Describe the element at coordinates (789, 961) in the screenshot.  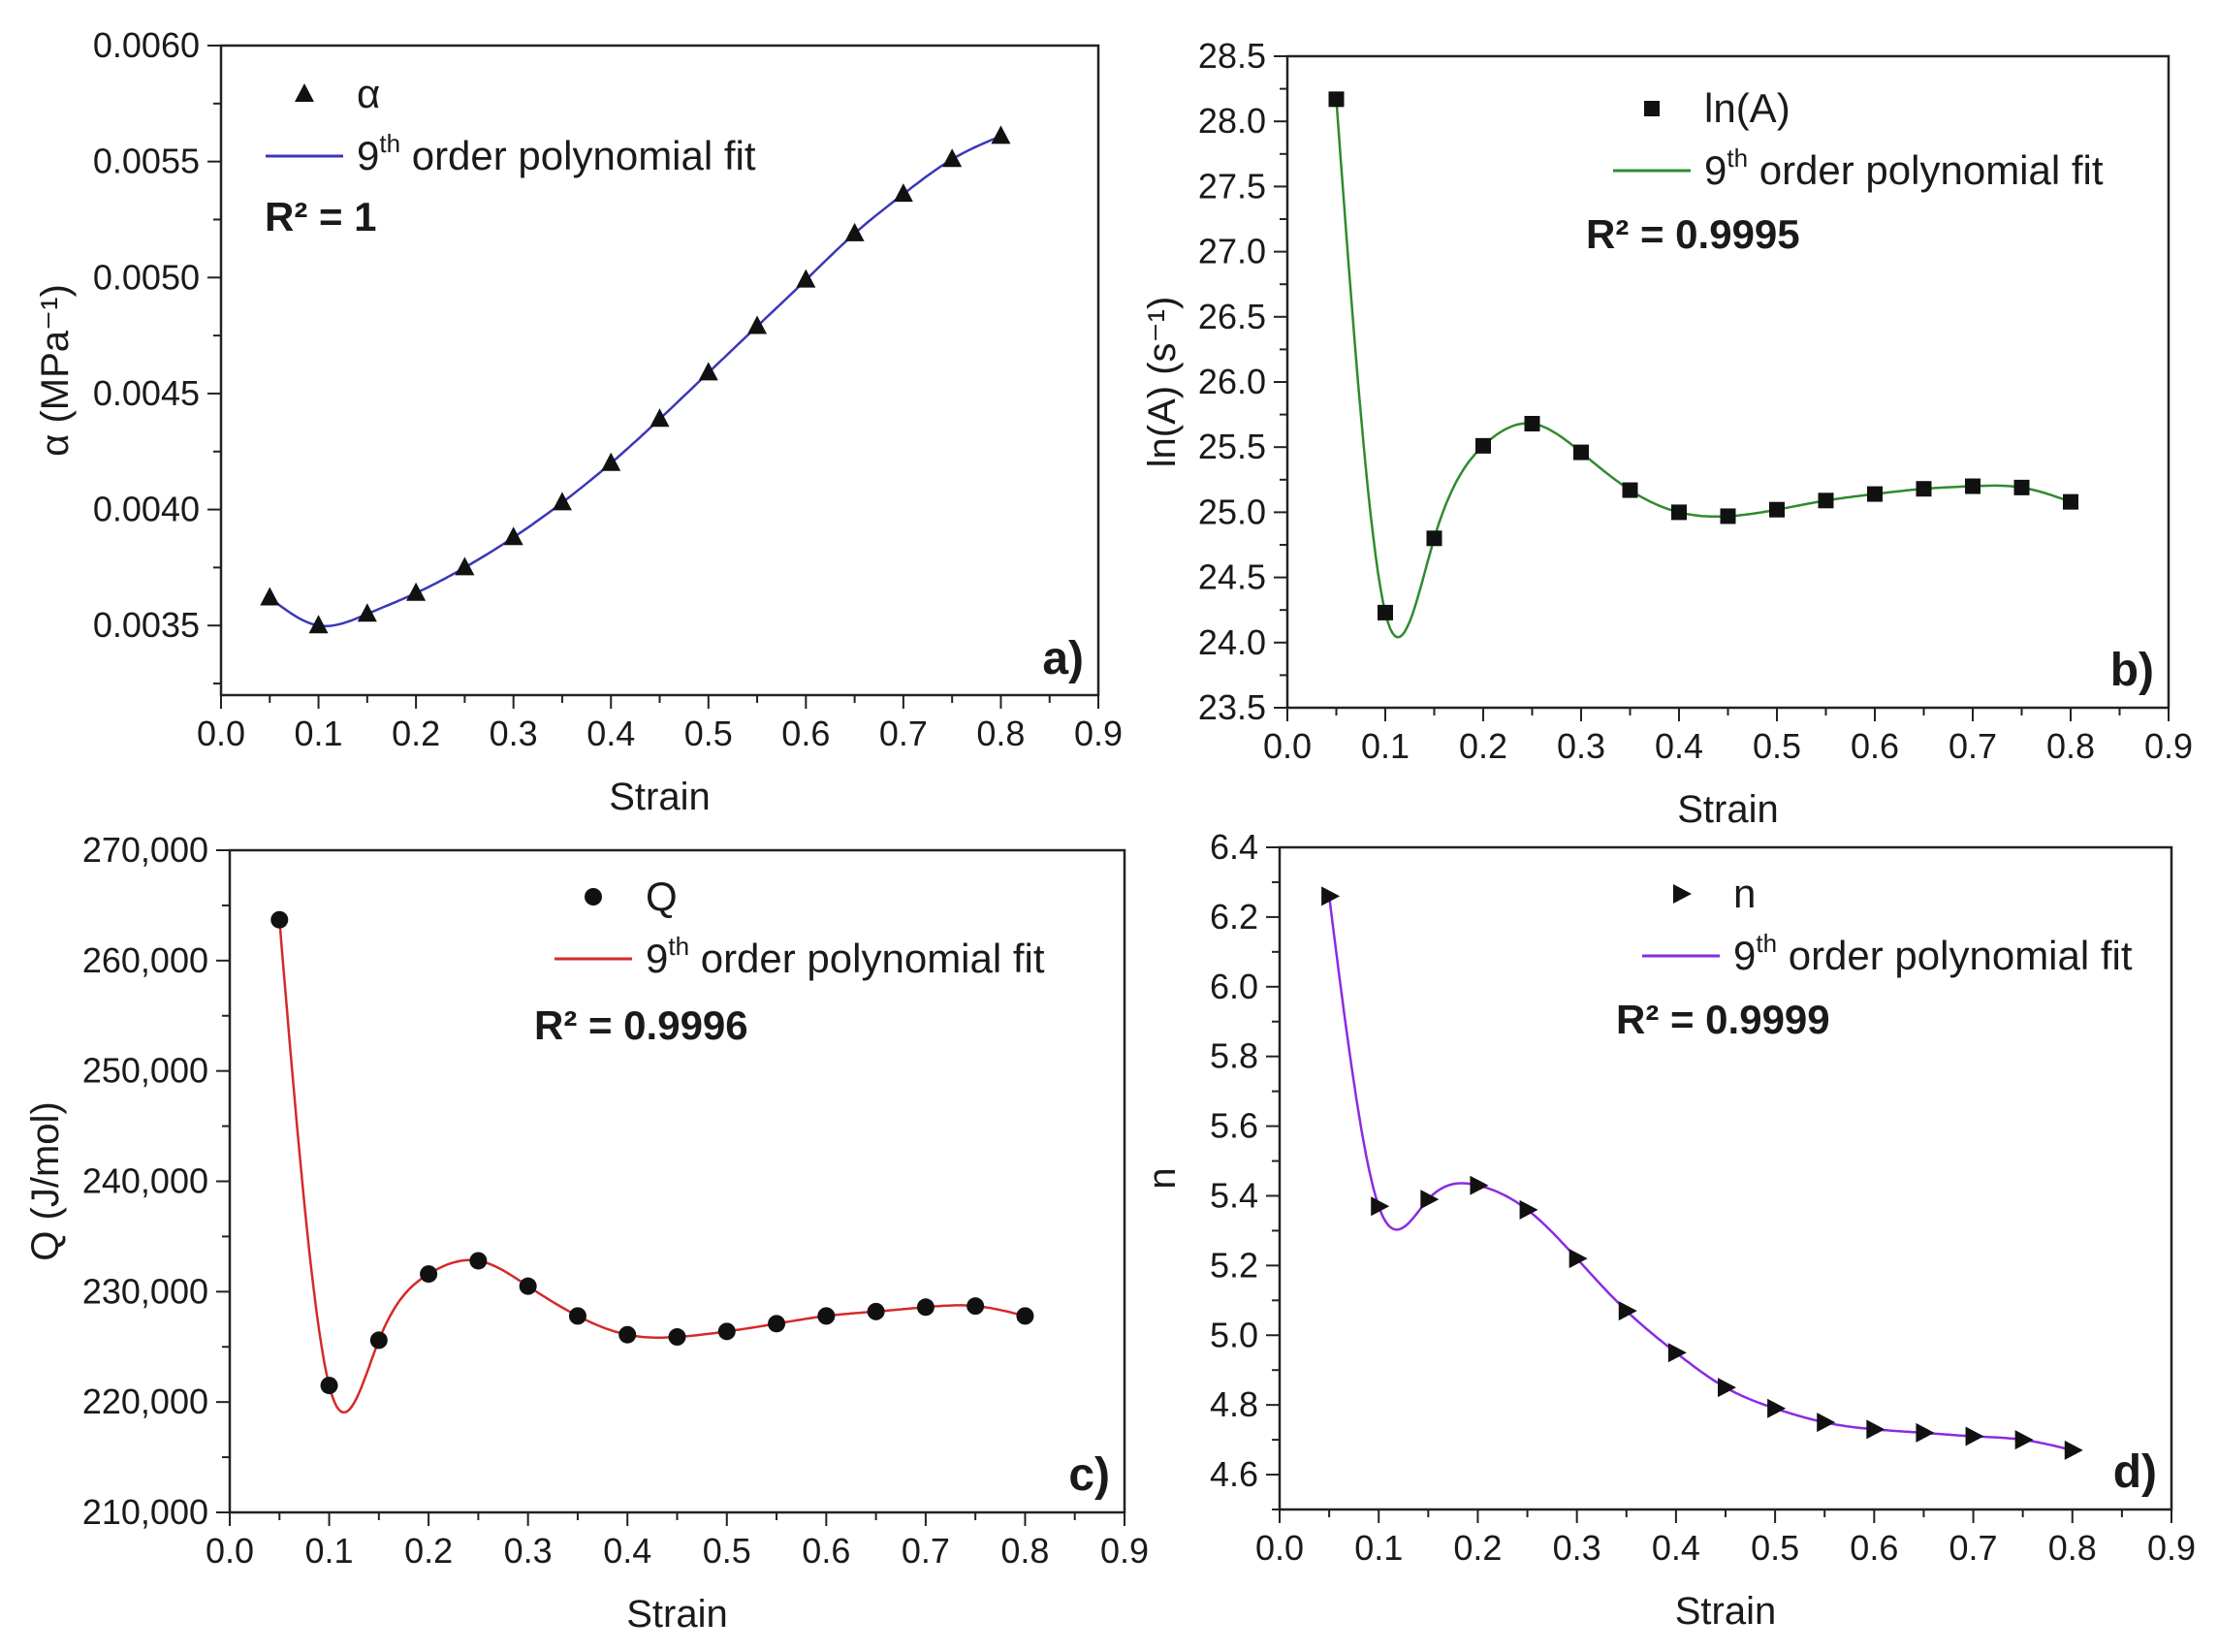
I see `legend: Q 9th order polynomial fit R² = 0.9996` at that location.